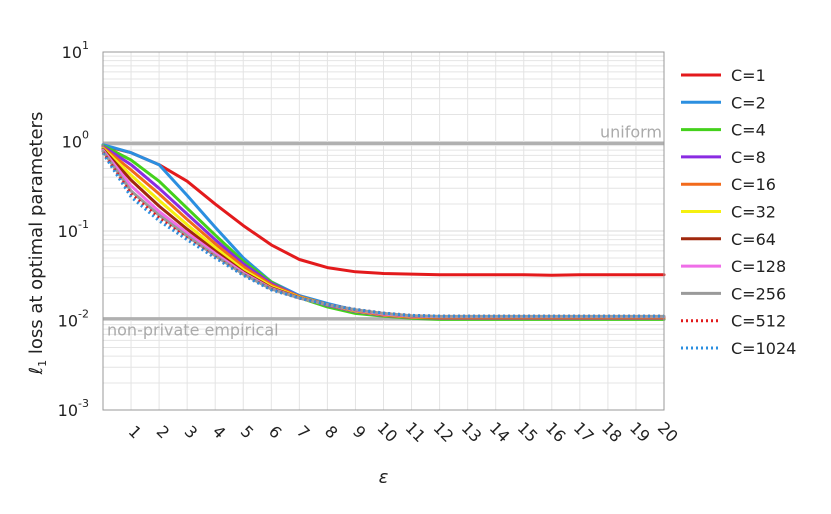  I want to click on x-tick-label: 19, so click(640, 432).